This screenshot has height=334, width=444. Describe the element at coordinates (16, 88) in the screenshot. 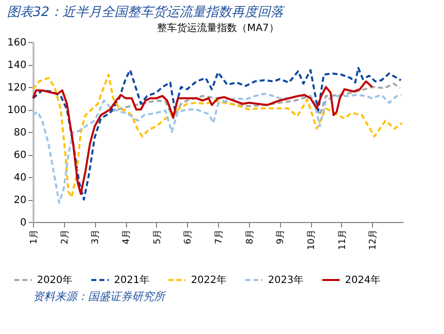

I see `y-tick-label: 120` at that location.